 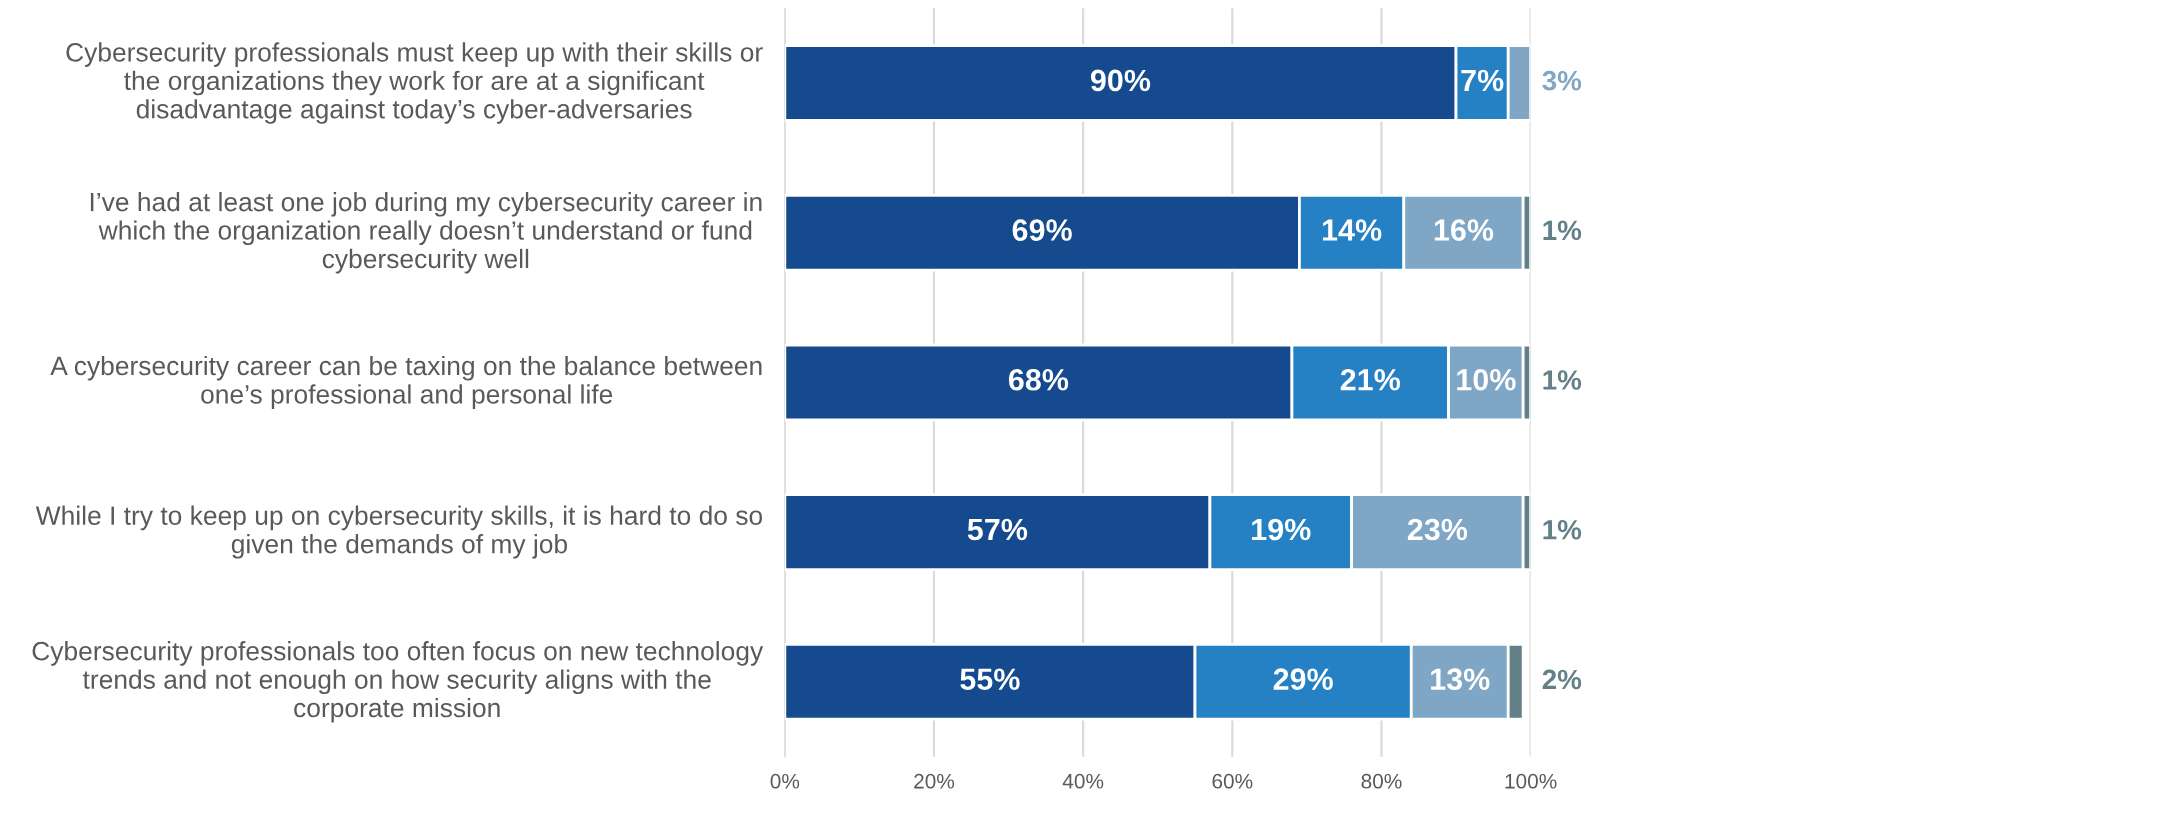 I want to click on y-tick-label: A cybersecurity career can be taxing on the balance between one’s professional and personal life, so click(x=406, y=382).